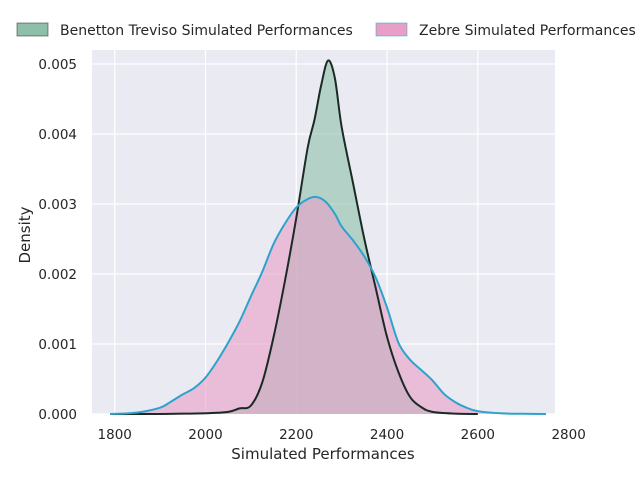  I want to click on y-tick-label: 0.005, so click(57, 65).